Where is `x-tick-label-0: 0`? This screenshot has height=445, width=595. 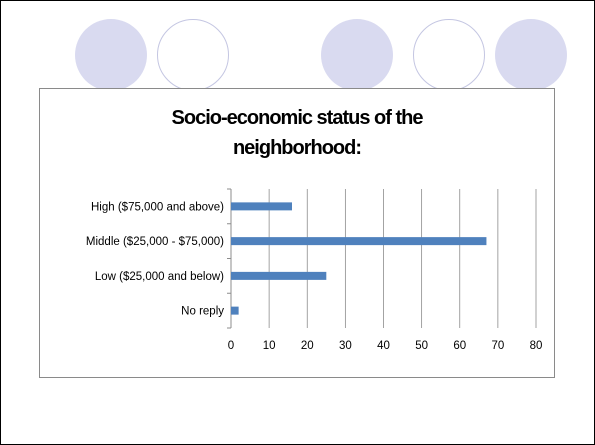
x-tick-label-0: 0 is located at coordinates (231, 346).